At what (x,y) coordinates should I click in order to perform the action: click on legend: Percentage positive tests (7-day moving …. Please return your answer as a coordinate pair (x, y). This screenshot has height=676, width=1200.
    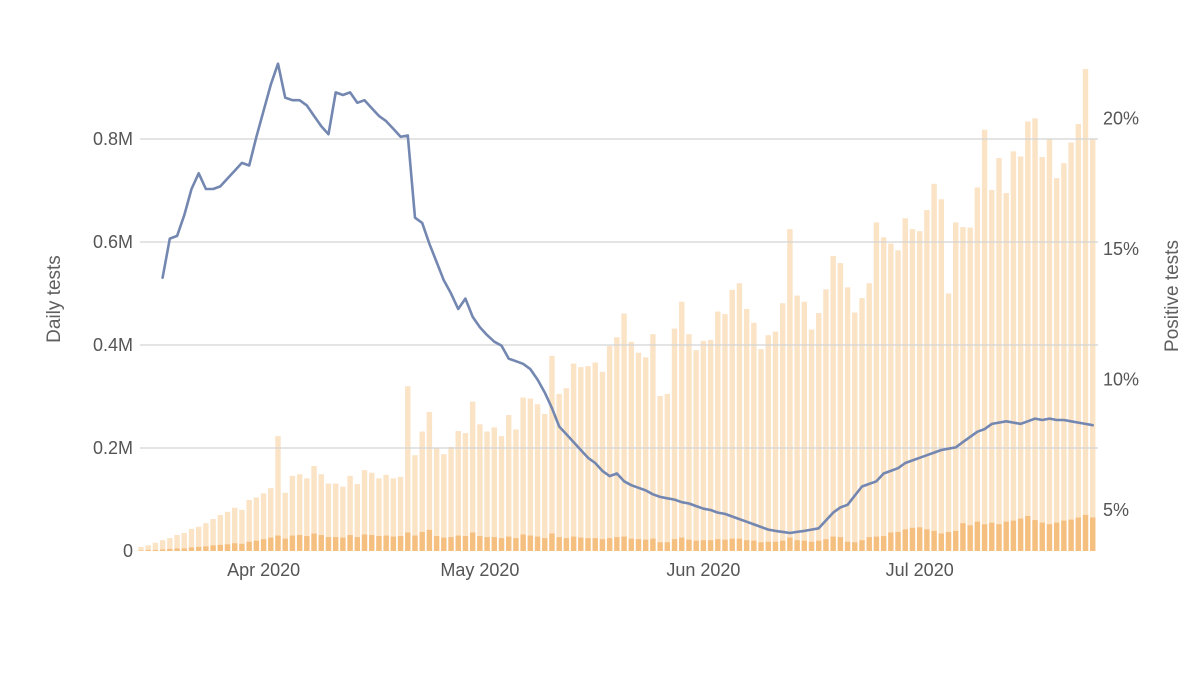
    Looking at the image, I should click on (600, 640).